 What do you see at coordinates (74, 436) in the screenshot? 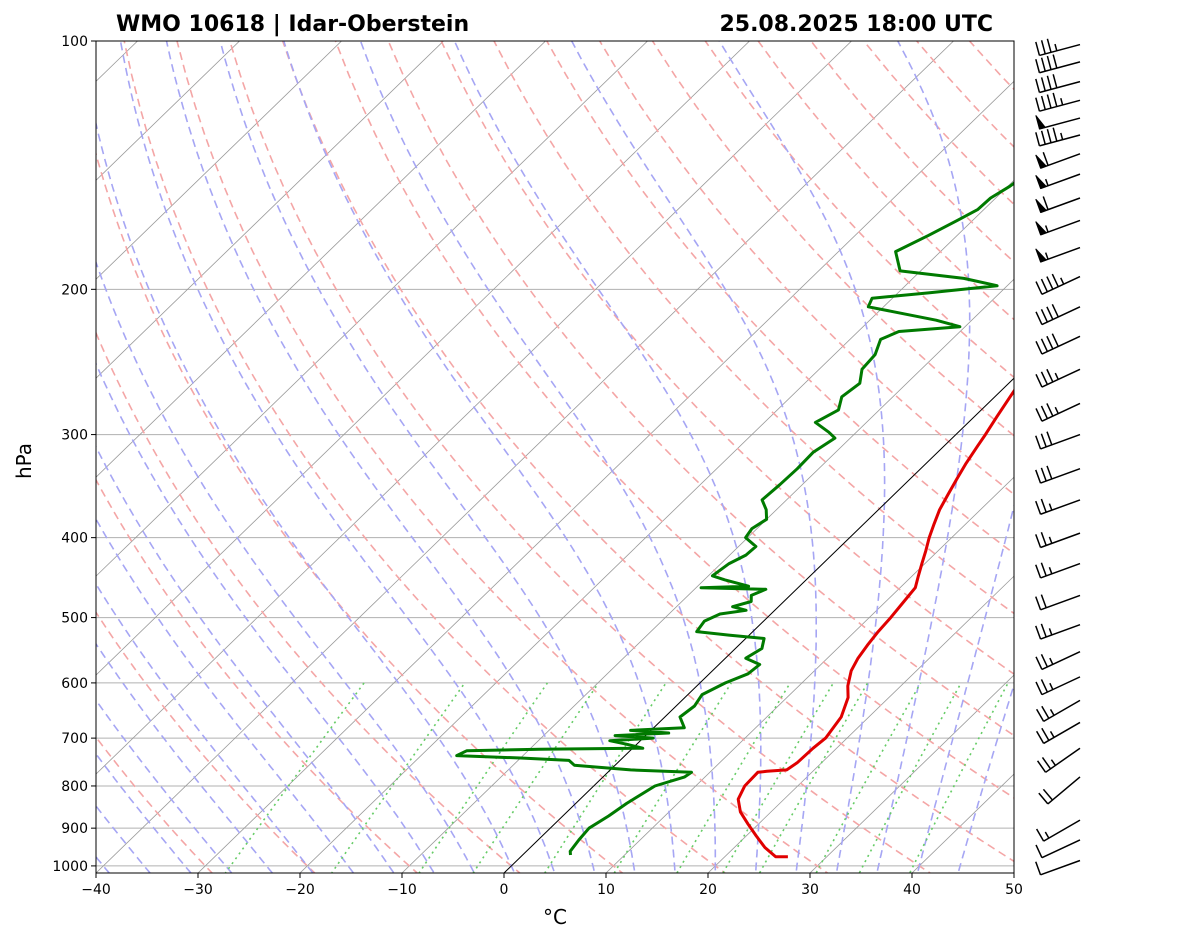
I see `y-tick-label: 300` at bounding box center [74, 436].